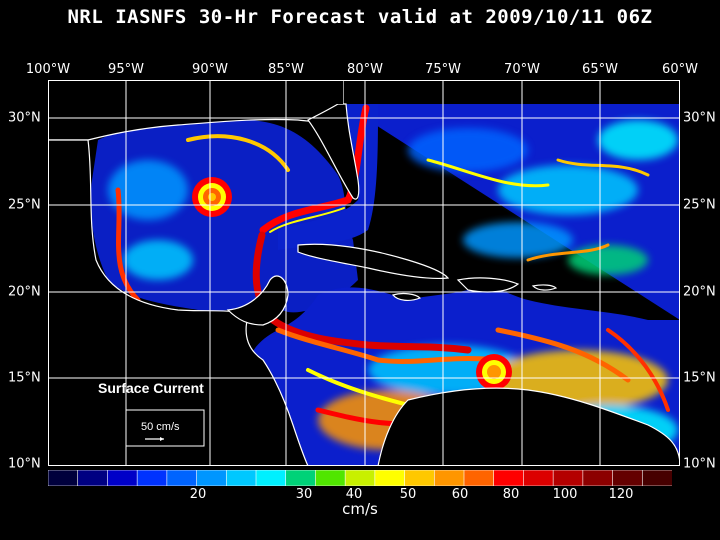  What do you see at coordinates (286, 69) in the screenshot?
I see `lon-label-85w: 85°W` at bounding box center [286, 69].